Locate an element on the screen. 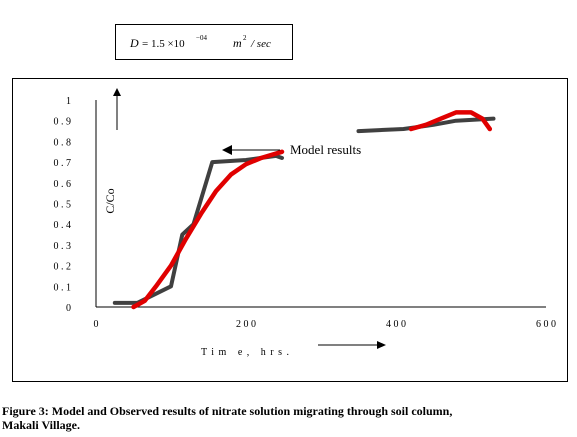  equation-exponent: −04 is located at coordinates (201, 38).